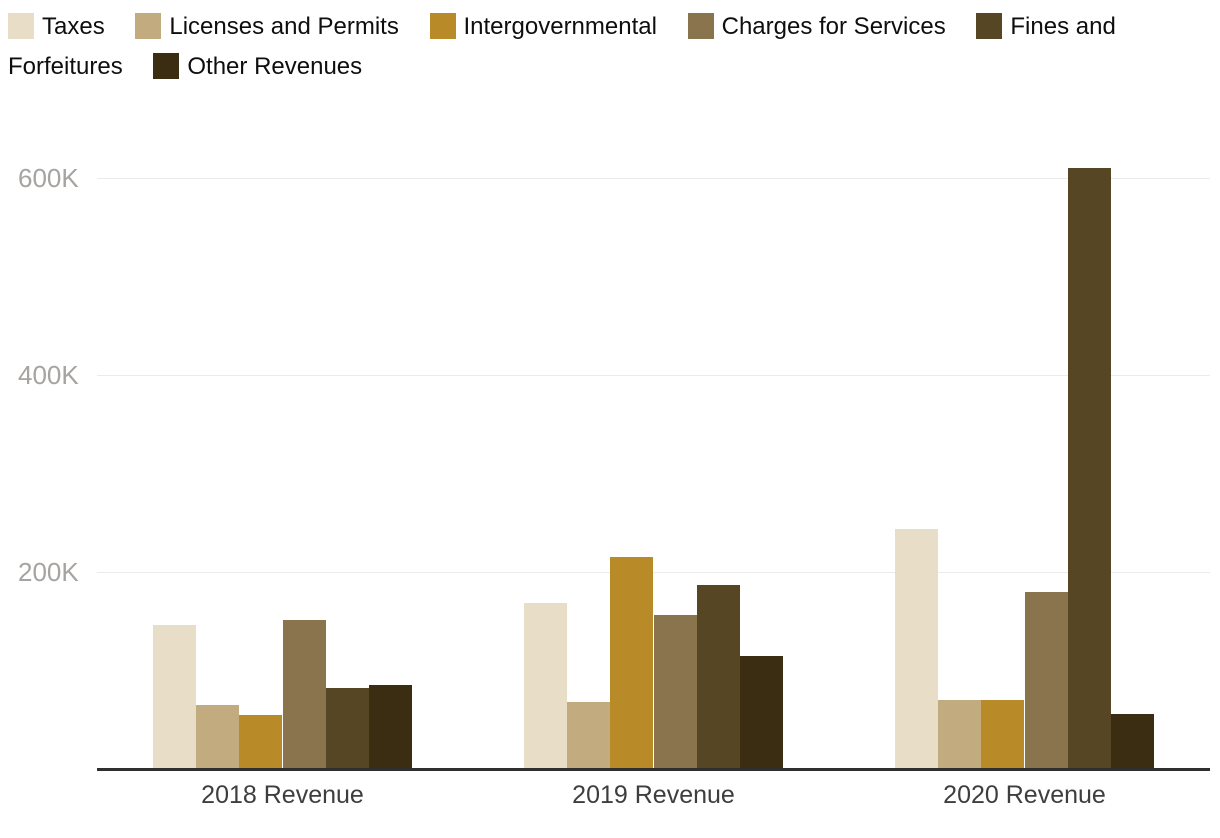 The image size is (1220, 838). I want to click on bar-taxes-2020-revenue, so click(916, 648).